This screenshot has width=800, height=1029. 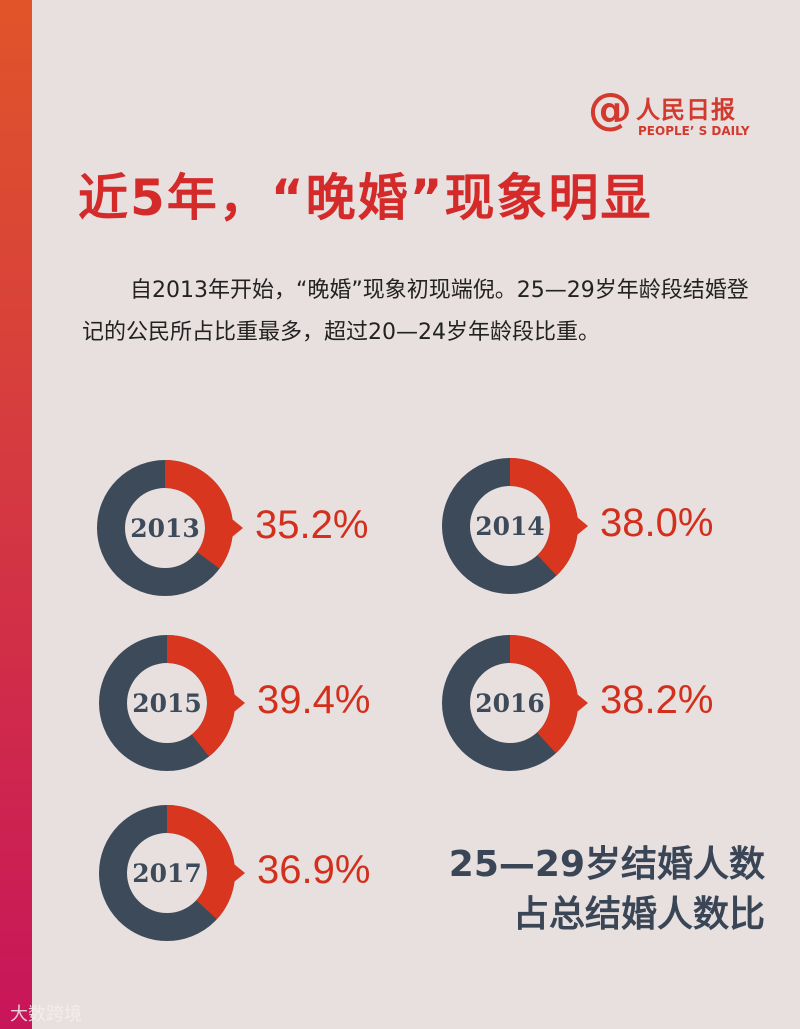 What do you see at coordinates (46, 1014) in the screenshot?
I see `watermark: 大数跨境` at bounding box center [46, 1014].